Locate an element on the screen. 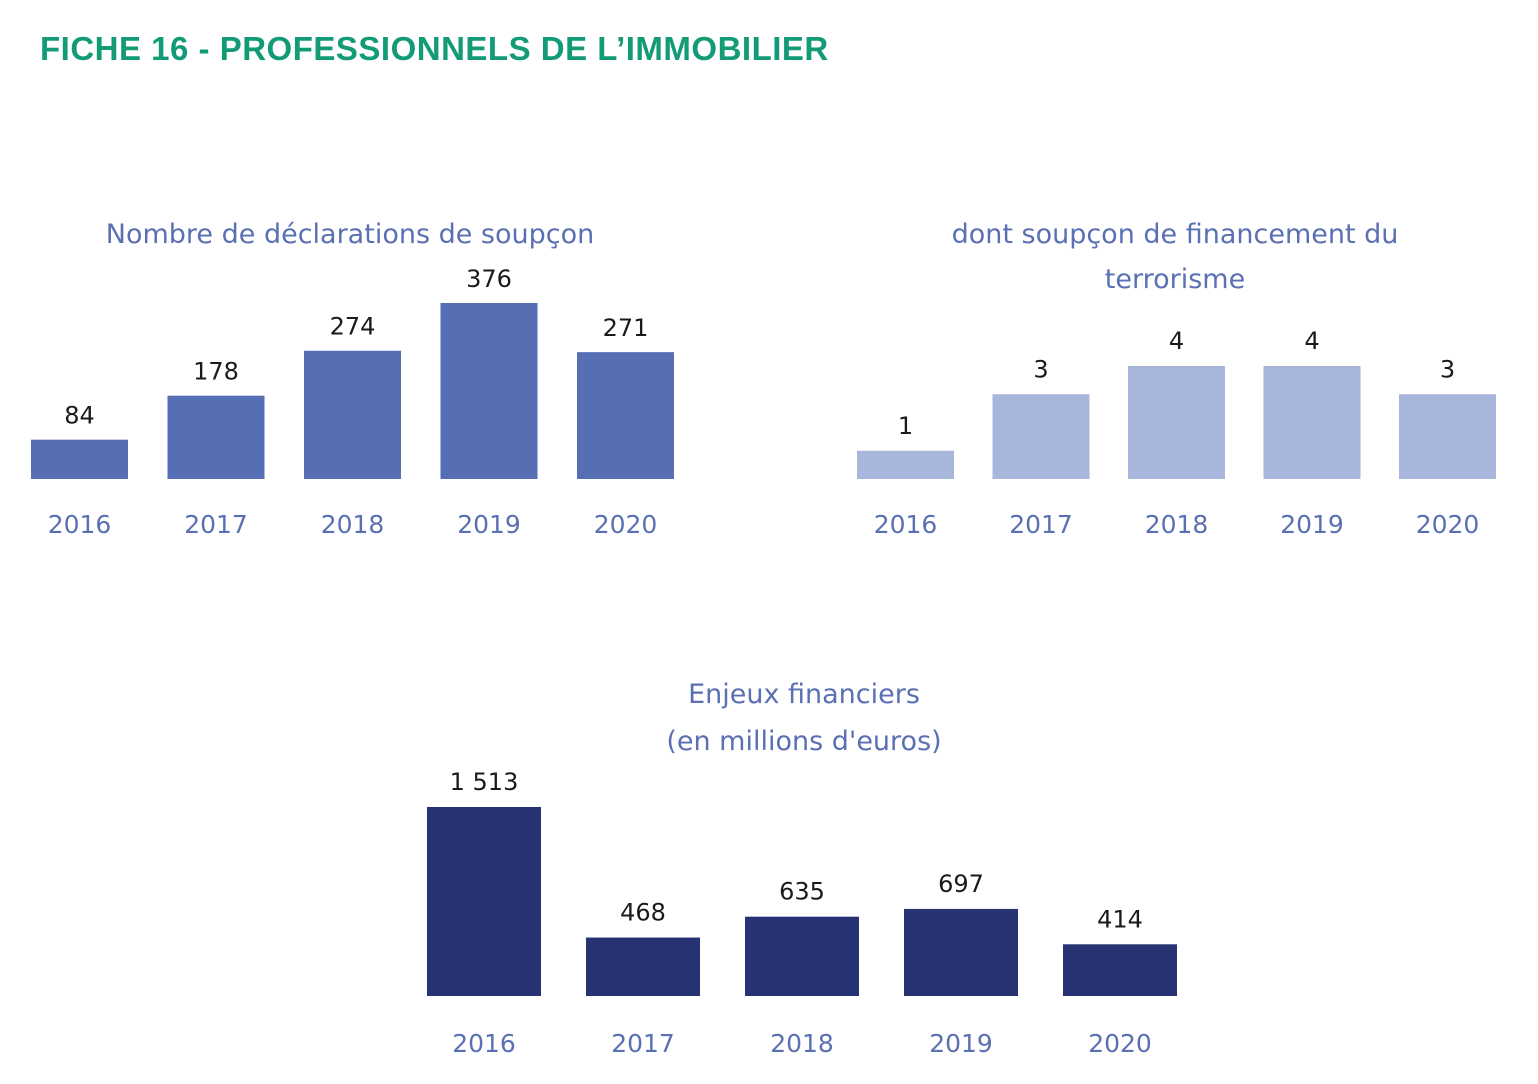 This screenshot has height=1084, width=1538. value-label: 414 is located at coordinates (1120, 919).